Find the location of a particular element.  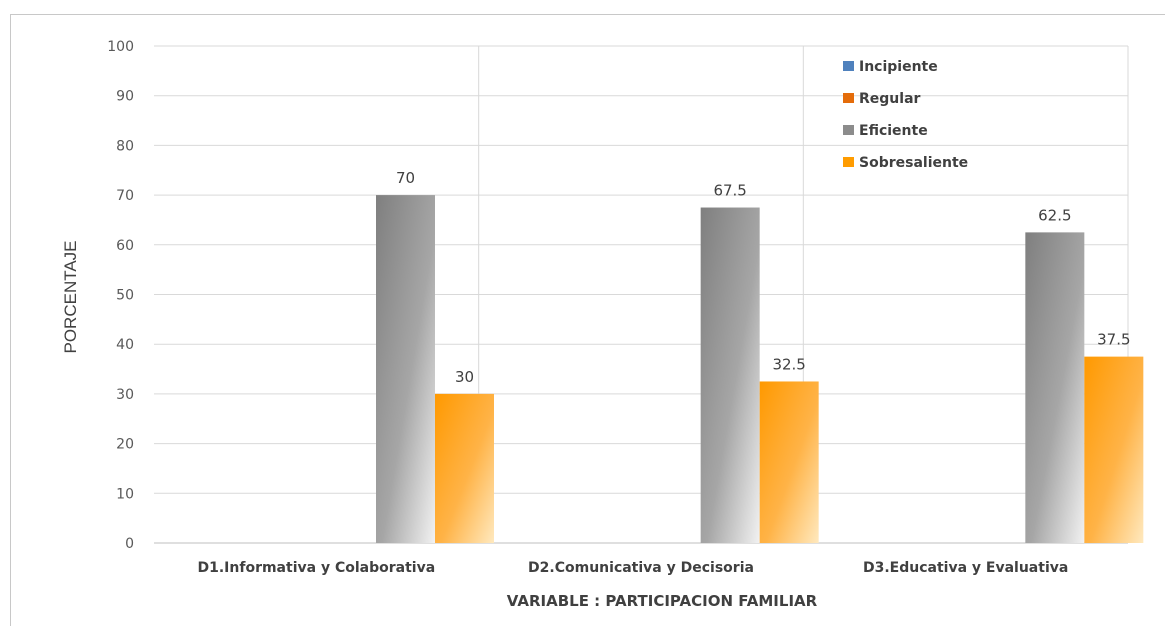

x-category-label: D2.Comunicativa y Decisoria is located at coordinates (641, 568).